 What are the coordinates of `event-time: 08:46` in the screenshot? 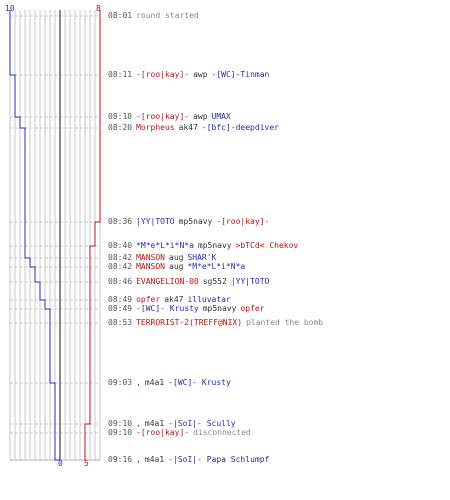 It's located at (120, 281).